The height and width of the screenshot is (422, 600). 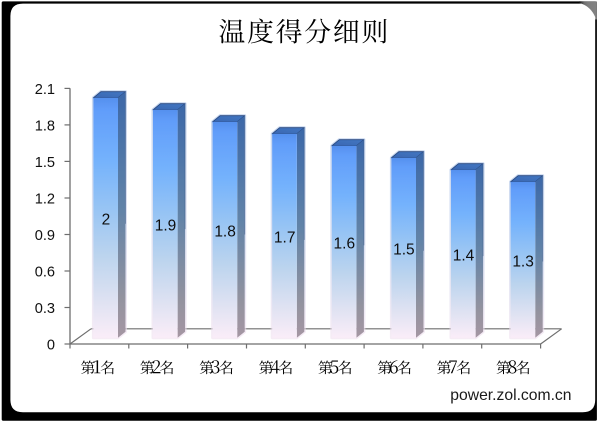 I want to click on svg-text: 0, so click(x=51, y=346).